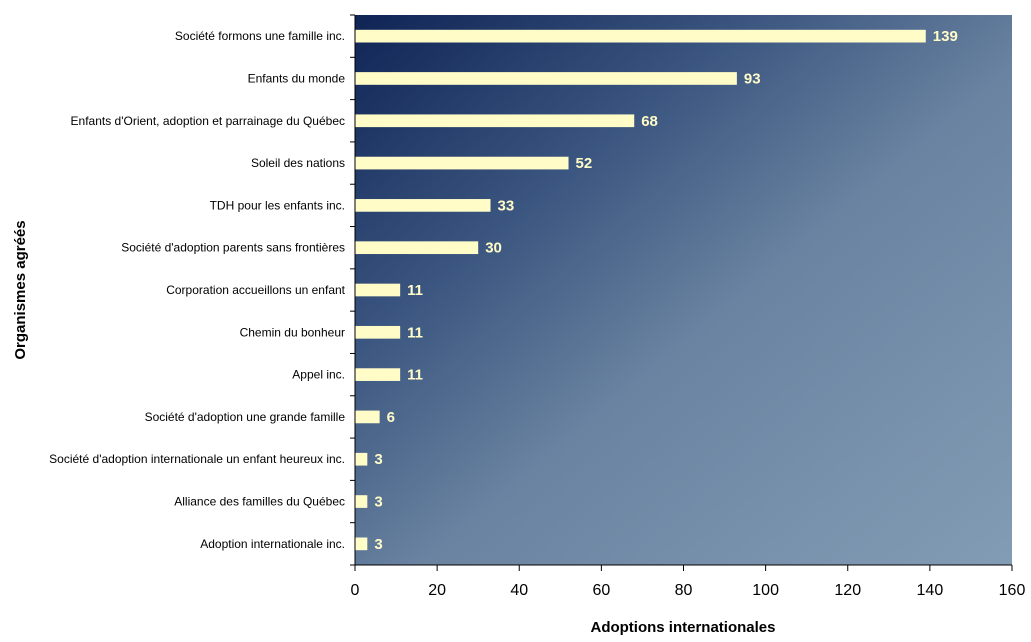 The height and width of the screenshot is (642, 1031). I want to click on category-label: Soleil des nations, so click(298, 163).